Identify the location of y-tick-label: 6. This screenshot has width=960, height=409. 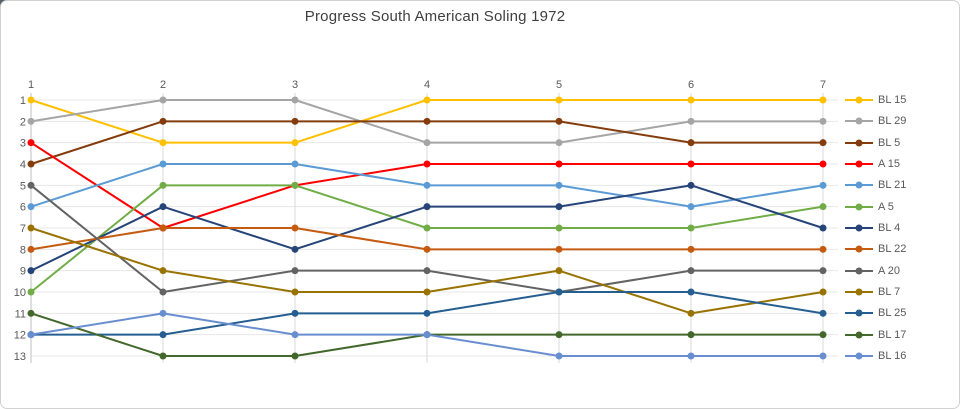
(23, 208).